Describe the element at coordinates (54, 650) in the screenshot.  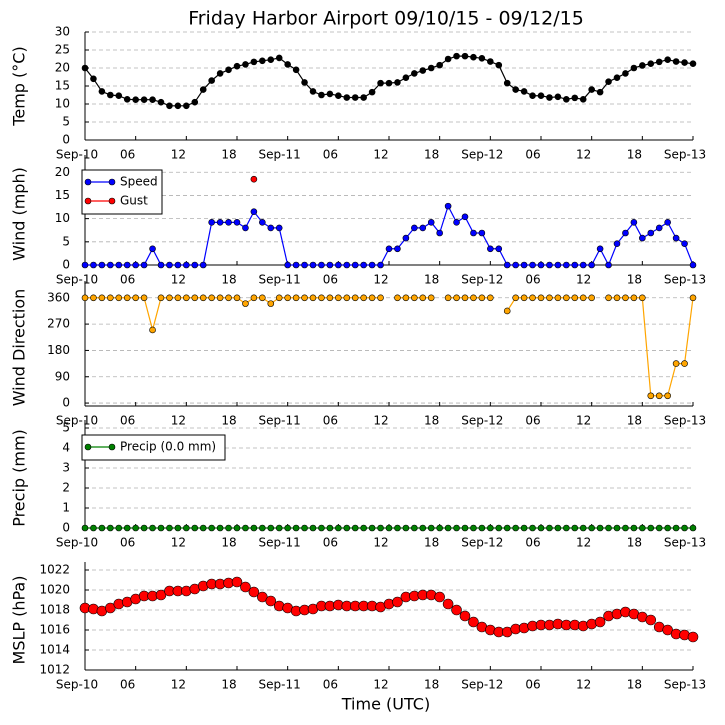
I see `y-tick-label: 1014` at that location.